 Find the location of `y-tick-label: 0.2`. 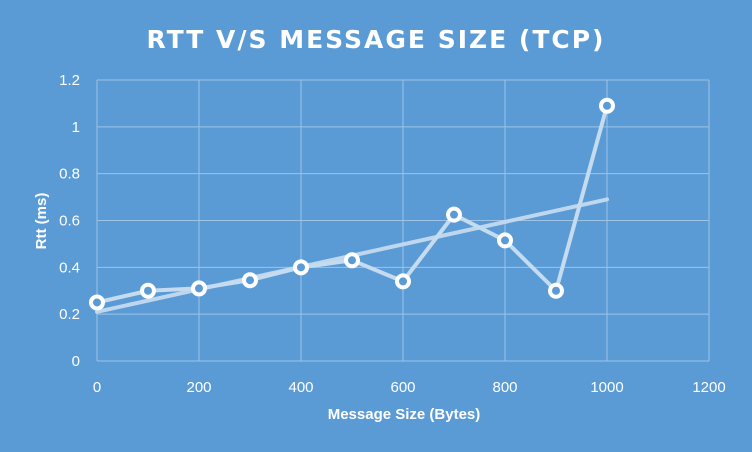

y-tick-label: 0.2 is located at coordinates (69, 314).